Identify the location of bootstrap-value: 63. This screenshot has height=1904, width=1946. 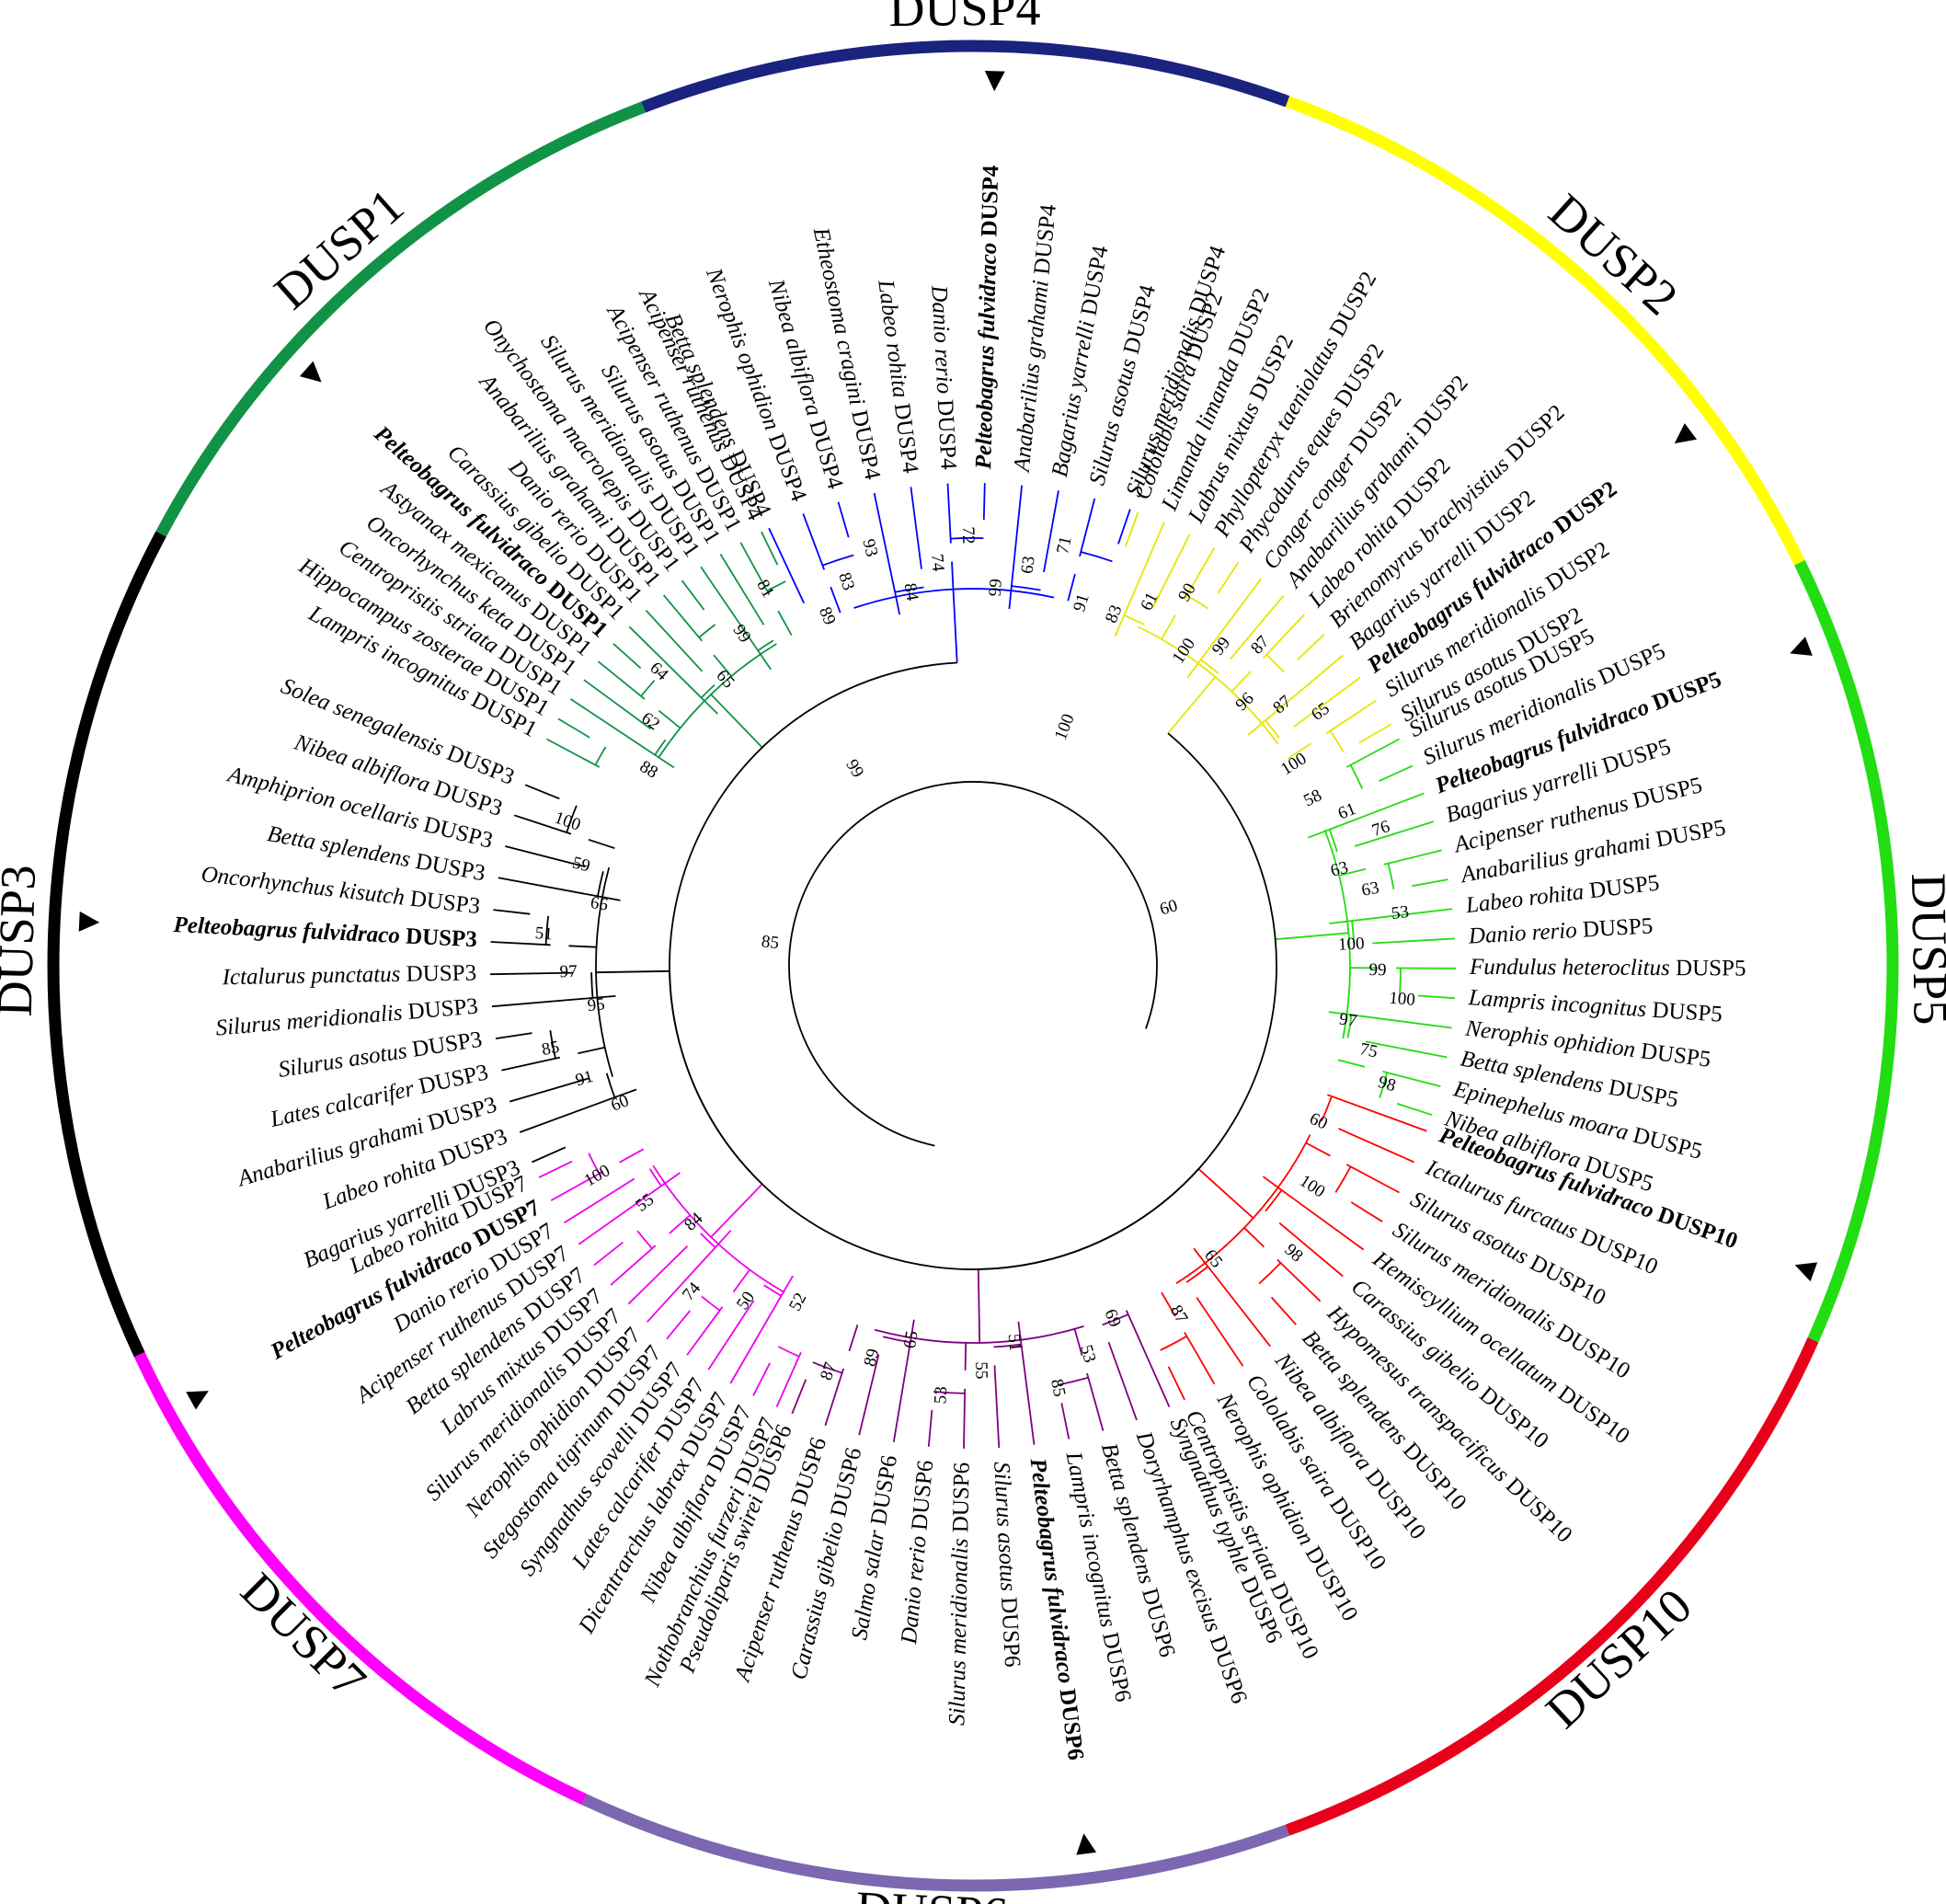
(1370, 889).